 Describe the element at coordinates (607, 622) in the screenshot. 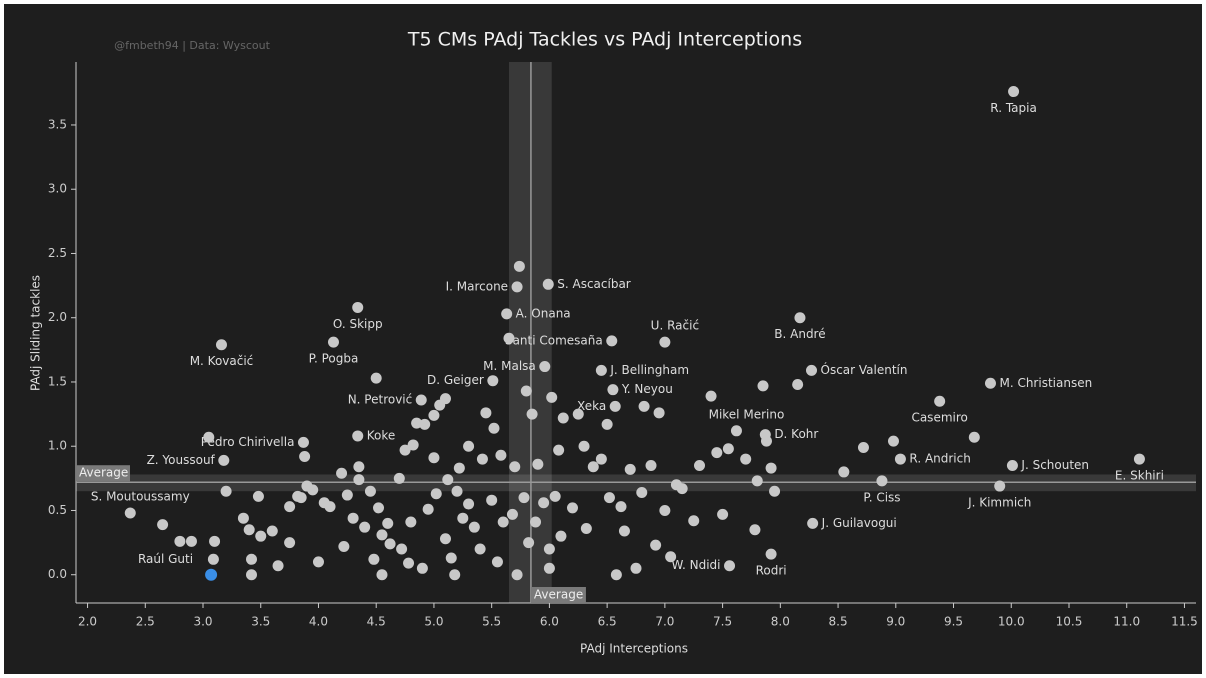

I see `x-tick-label: 6.5` at that location.